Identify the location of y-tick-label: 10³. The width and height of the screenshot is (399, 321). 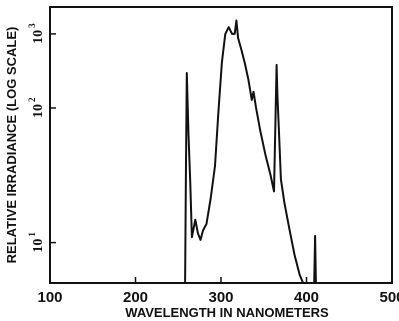
(36, 33).